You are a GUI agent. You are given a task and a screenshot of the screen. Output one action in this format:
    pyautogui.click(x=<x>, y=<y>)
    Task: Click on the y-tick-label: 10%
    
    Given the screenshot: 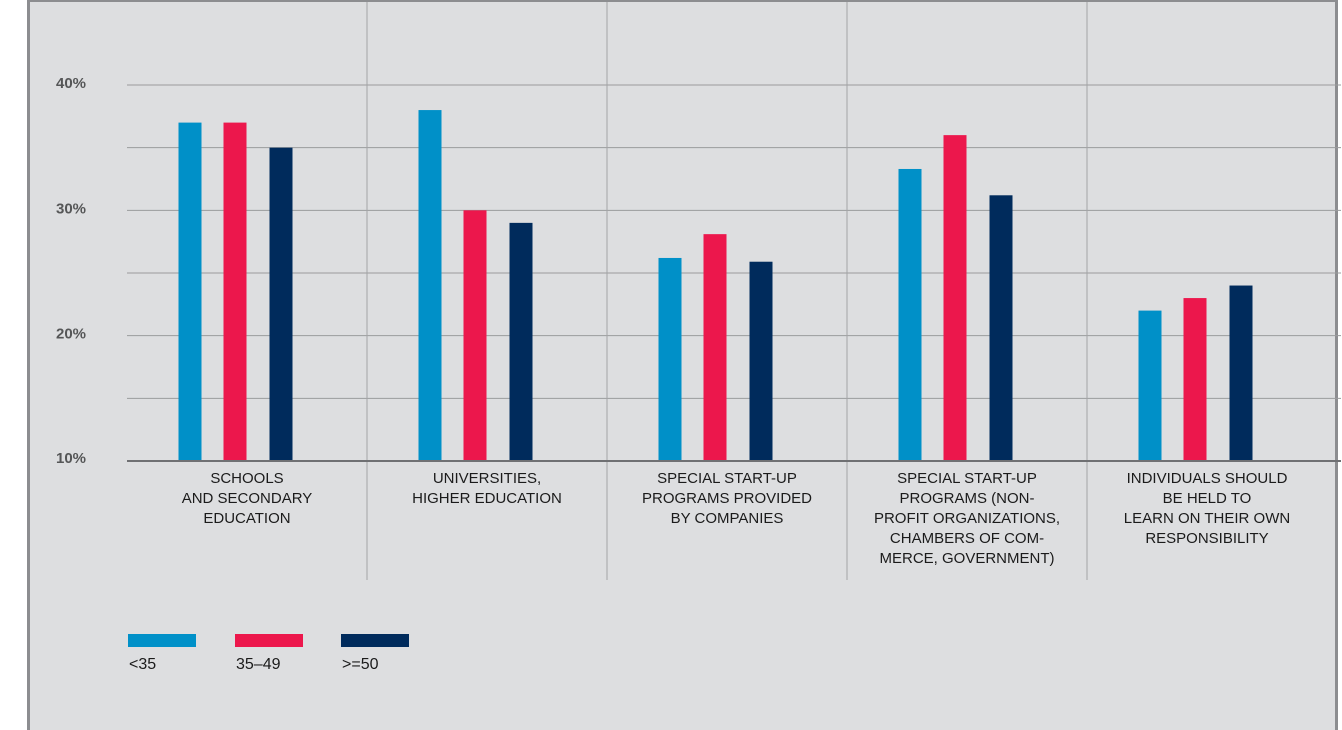 What is the action you would take?
    pyautogui.click(x=71, y=458)
    